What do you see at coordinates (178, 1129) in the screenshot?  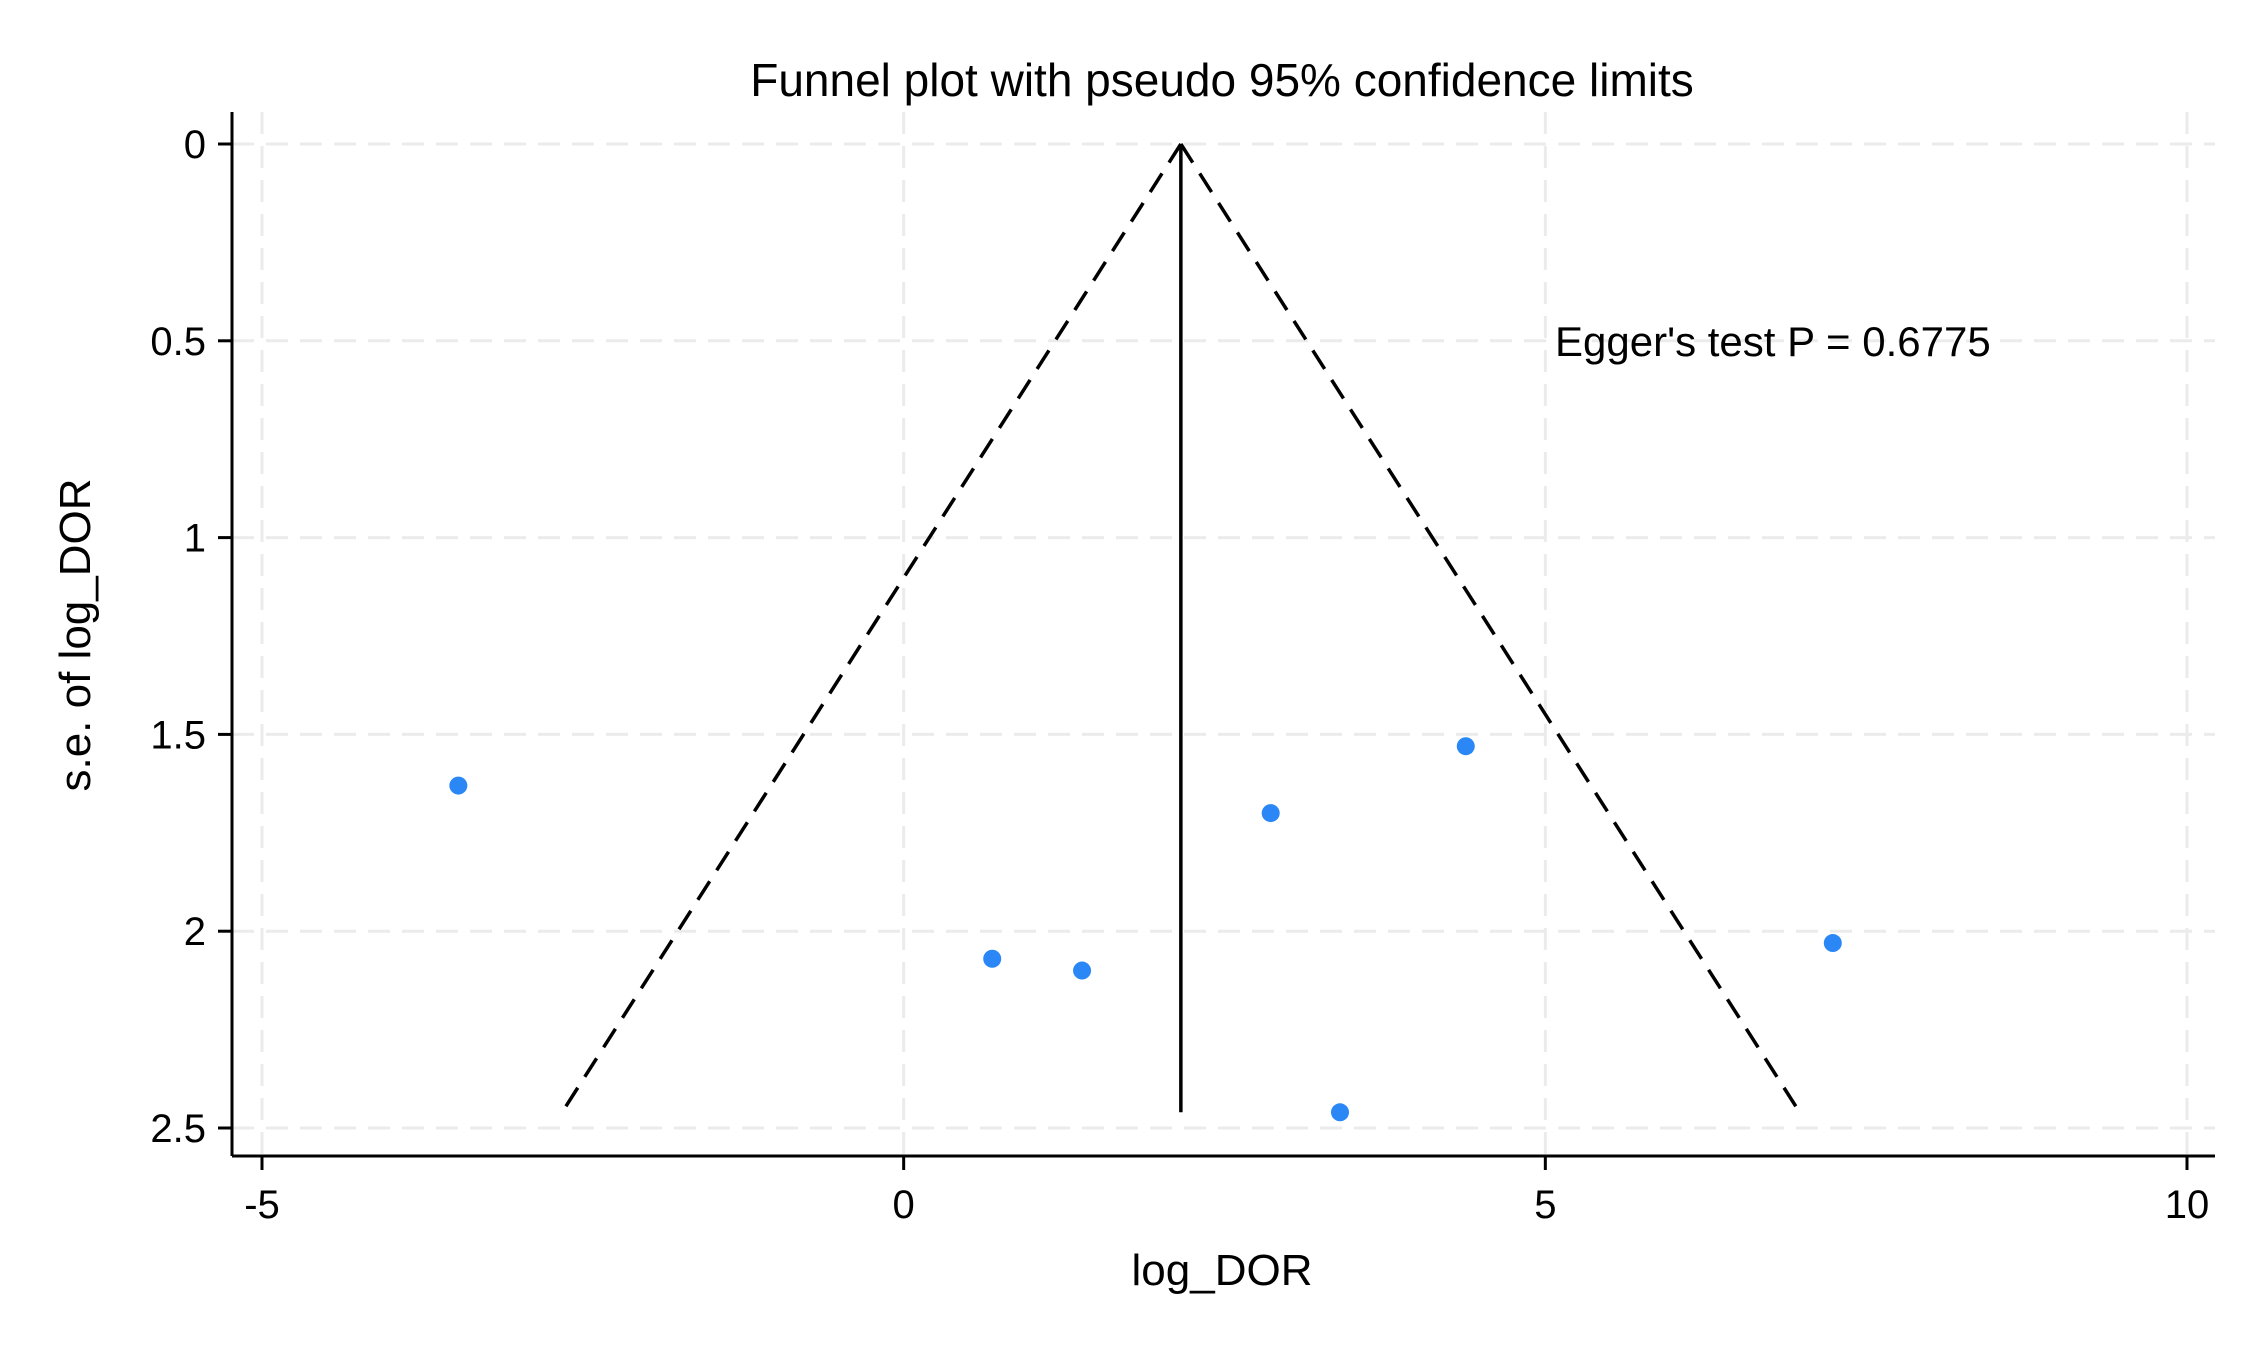 I see `y-tick-label: 2.5` at bounding box center [178, 1129].